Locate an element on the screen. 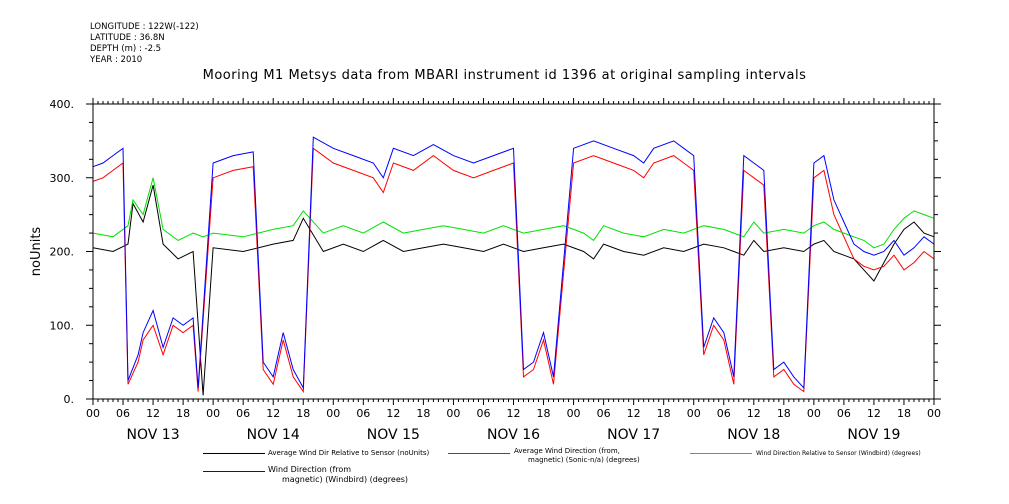 The image size is (1009, 504). legend-label-series2-line2: magnetic) (Sonic-n/a) (degrees) is located at coordinates (584, 460).